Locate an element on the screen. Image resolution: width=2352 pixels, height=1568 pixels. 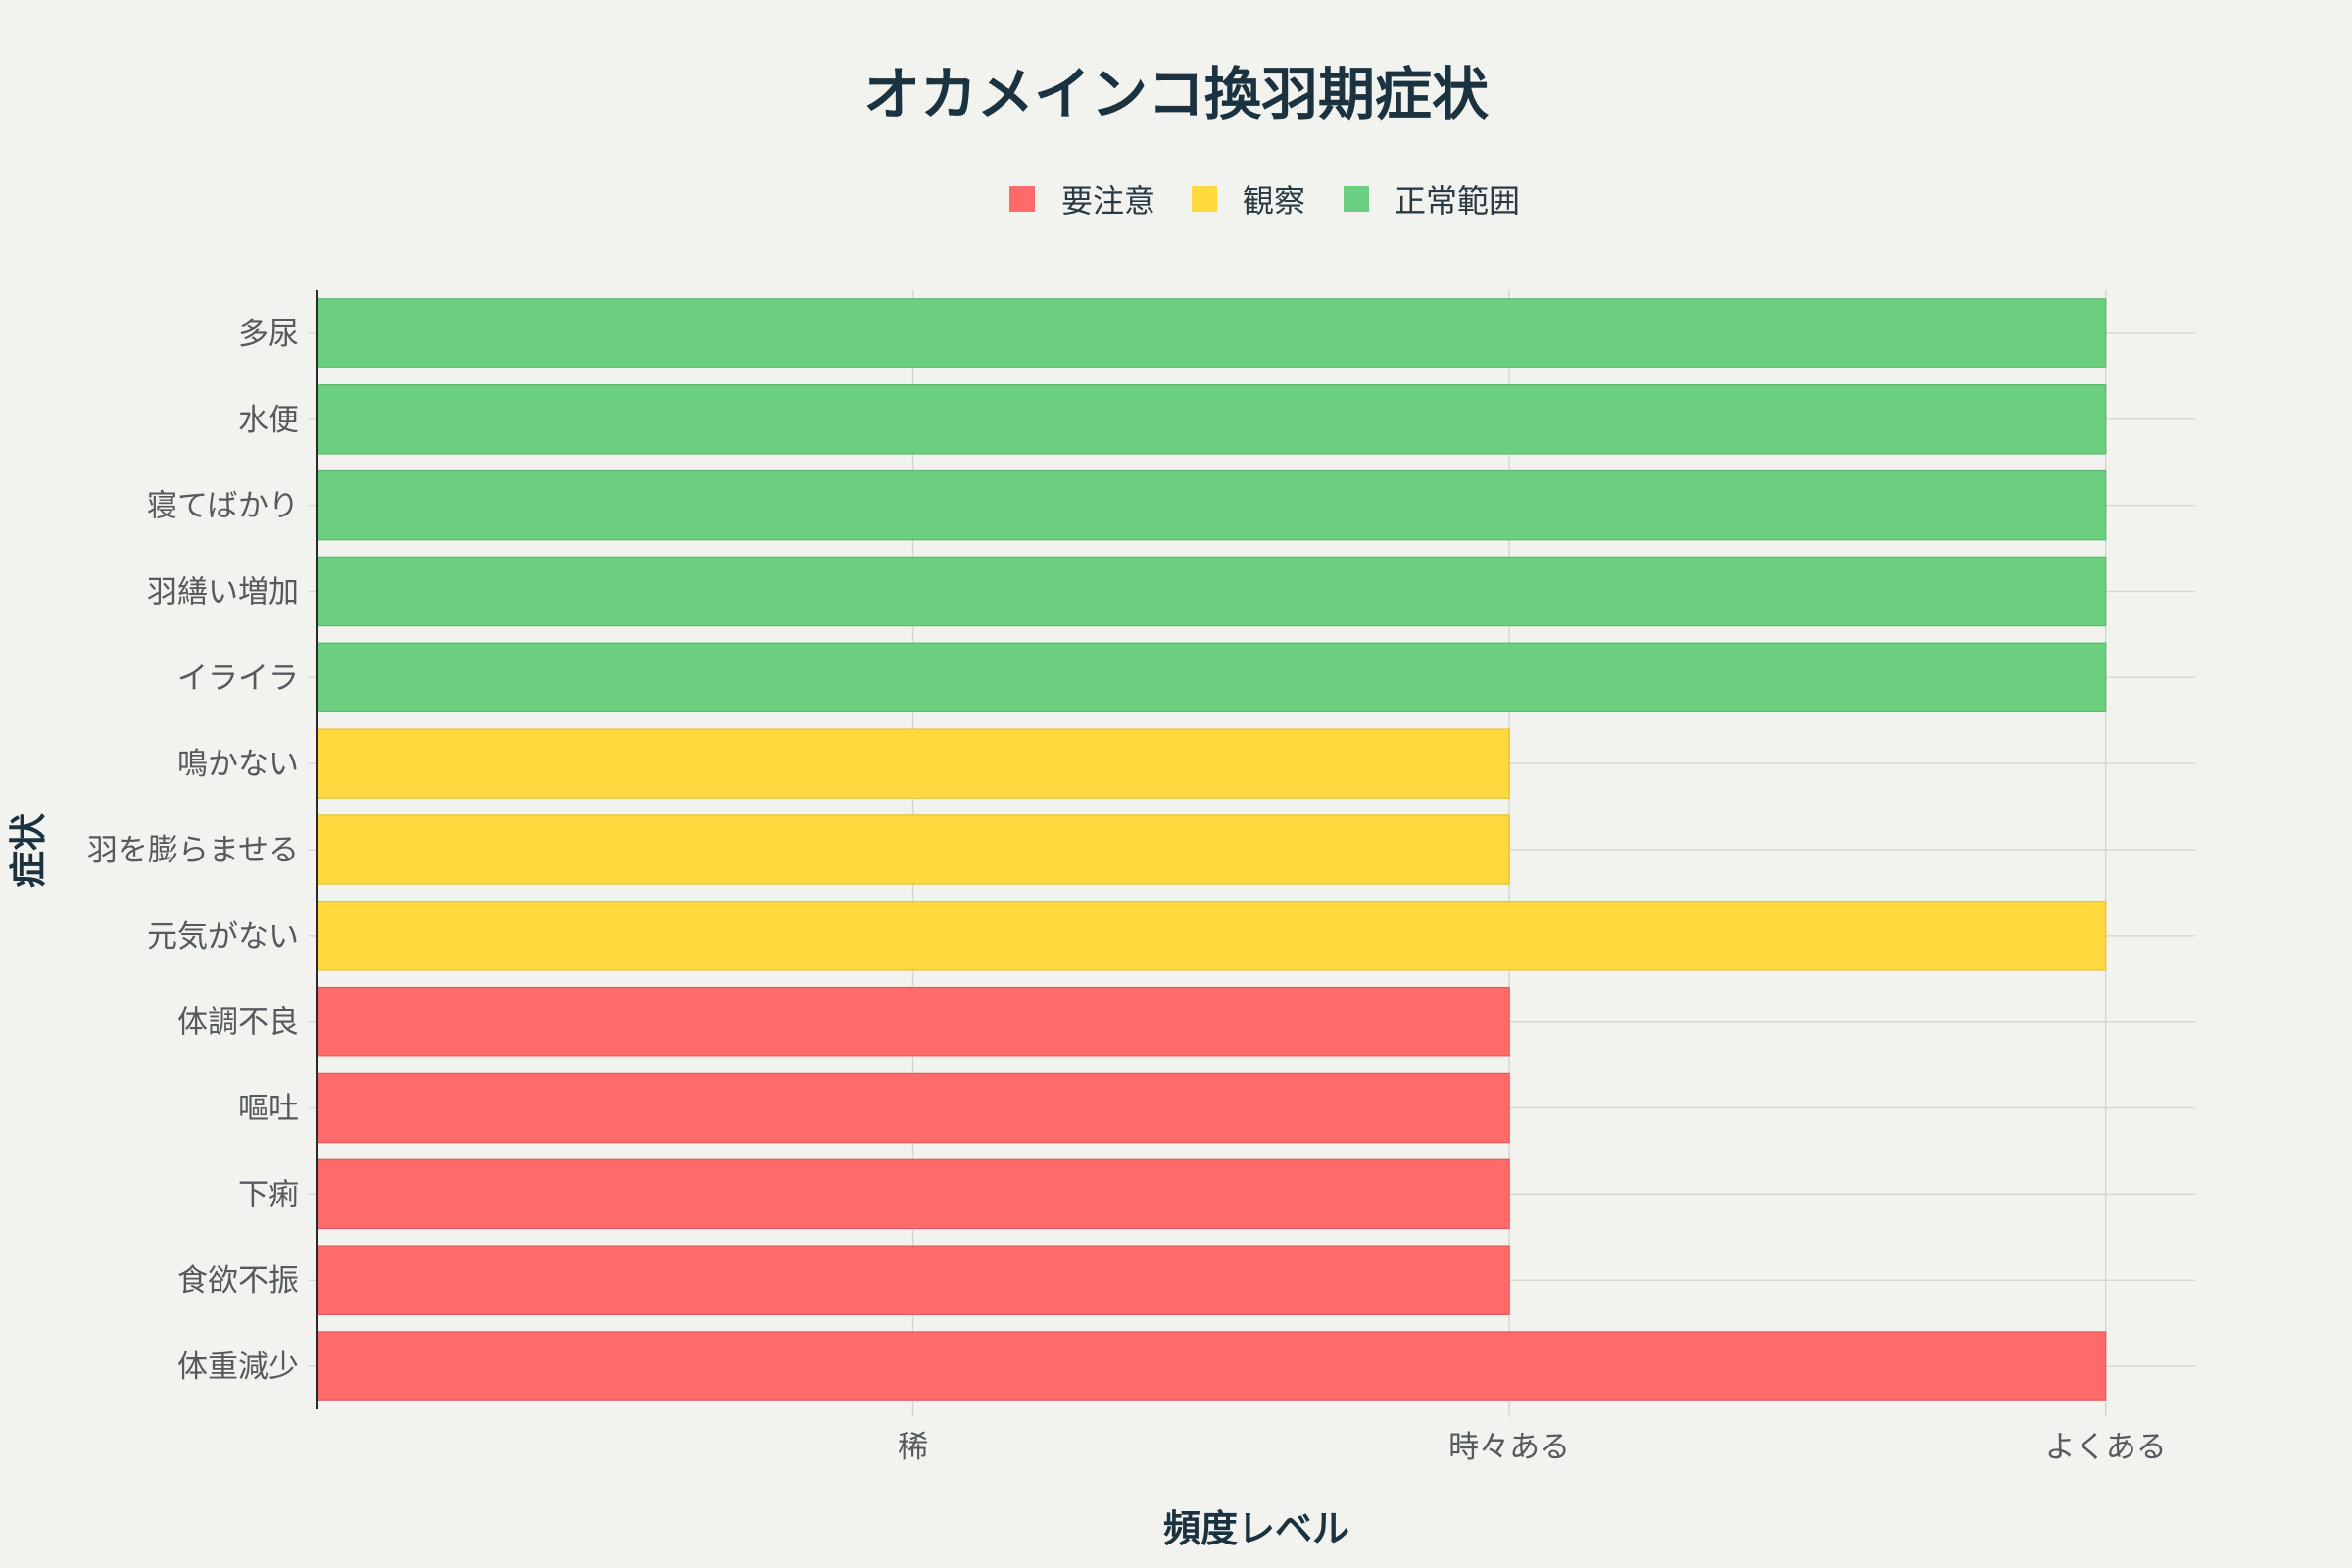
legend: 要注意 観察 正常範囲 is located at coordinates (1264, 201).